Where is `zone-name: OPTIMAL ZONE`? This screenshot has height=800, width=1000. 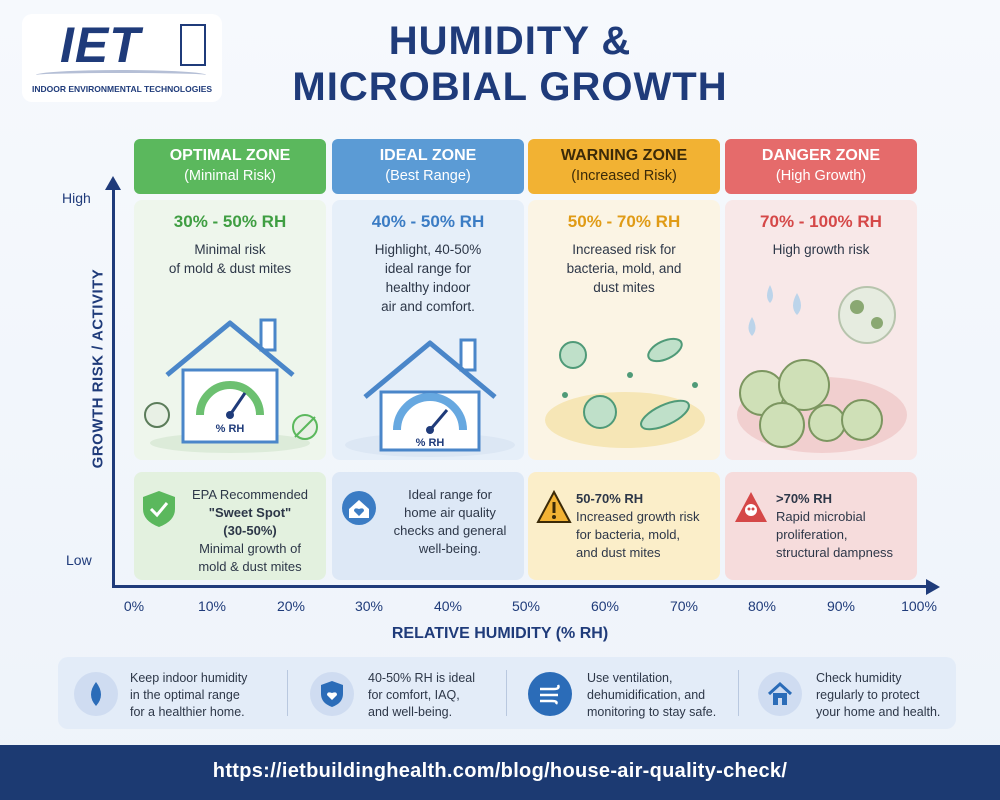
zone-name: OPTIMAL ZONE is located at coordinates (230, 155).